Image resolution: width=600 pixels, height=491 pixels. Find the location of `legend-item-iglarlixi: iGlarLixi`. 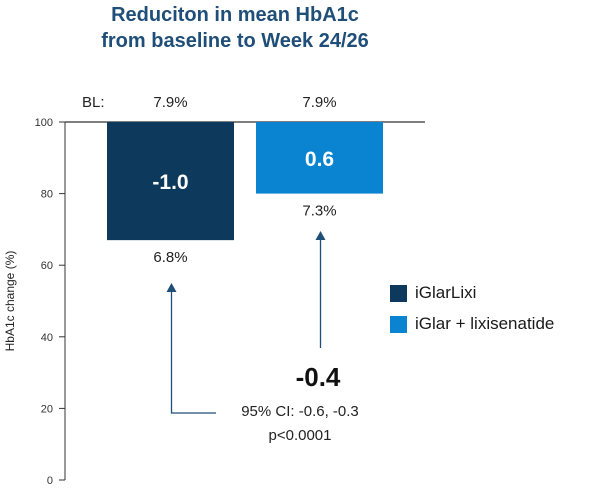

legend-item-iglarlixi: iGlarLixi is located at coordinates (472, 293).